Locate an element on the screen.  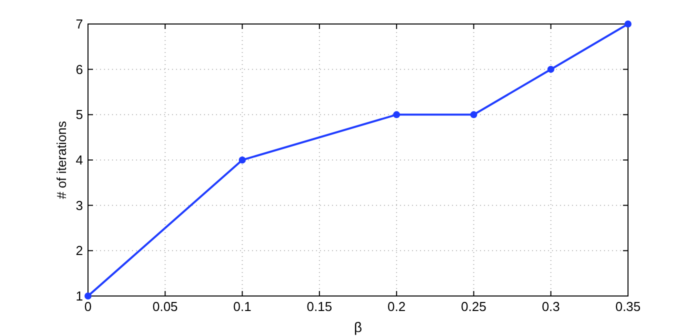
y-tick-label: 2 is located at coordinates (79, 250).